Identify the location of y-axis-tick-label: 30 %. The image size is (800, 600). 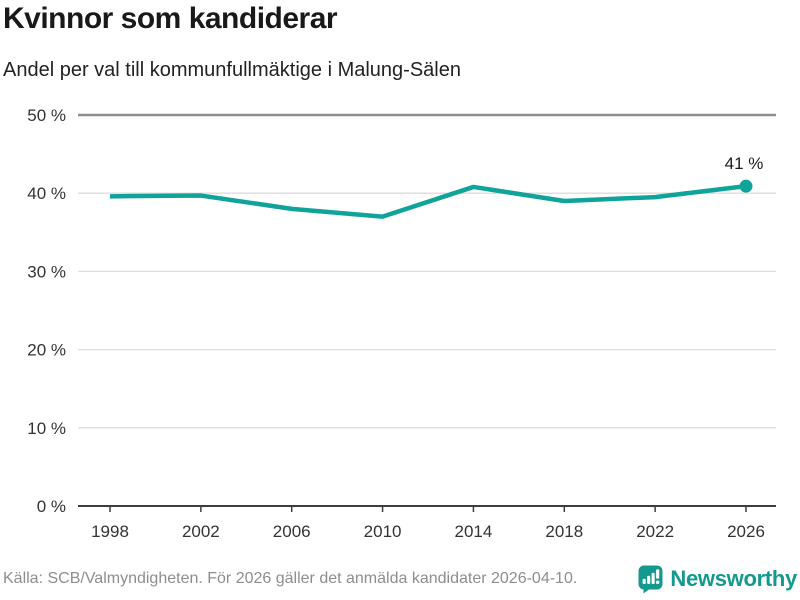
(46, 271).